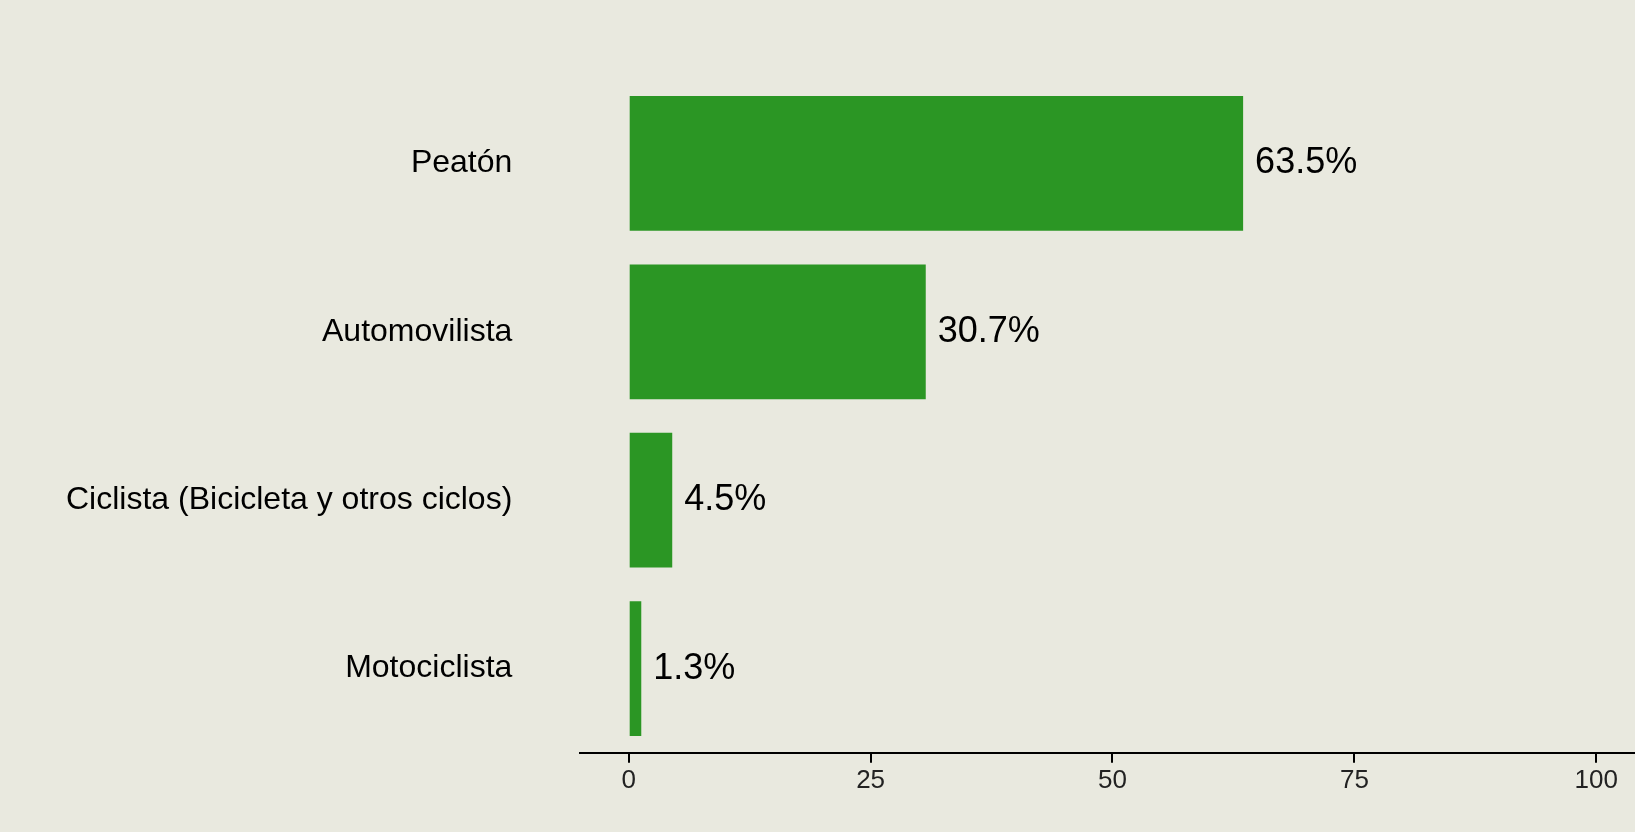 The height and width of the screenshot is (832, 1635). Describe the element at coordinates (417, 329) in the screenshot. I see `y-tick-label: Automovilista` at that location.